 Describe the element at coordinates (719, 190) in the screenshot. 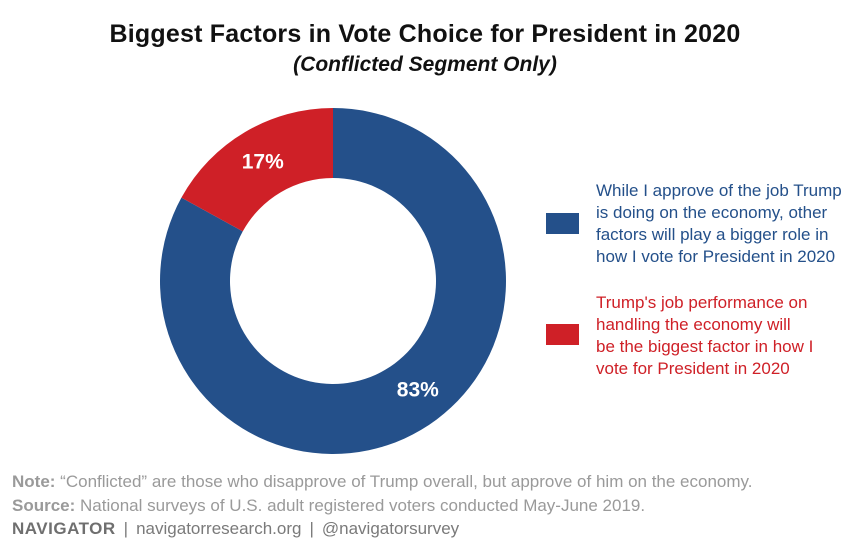

I see `legend-line: While I approve of the job Trump` at that location.